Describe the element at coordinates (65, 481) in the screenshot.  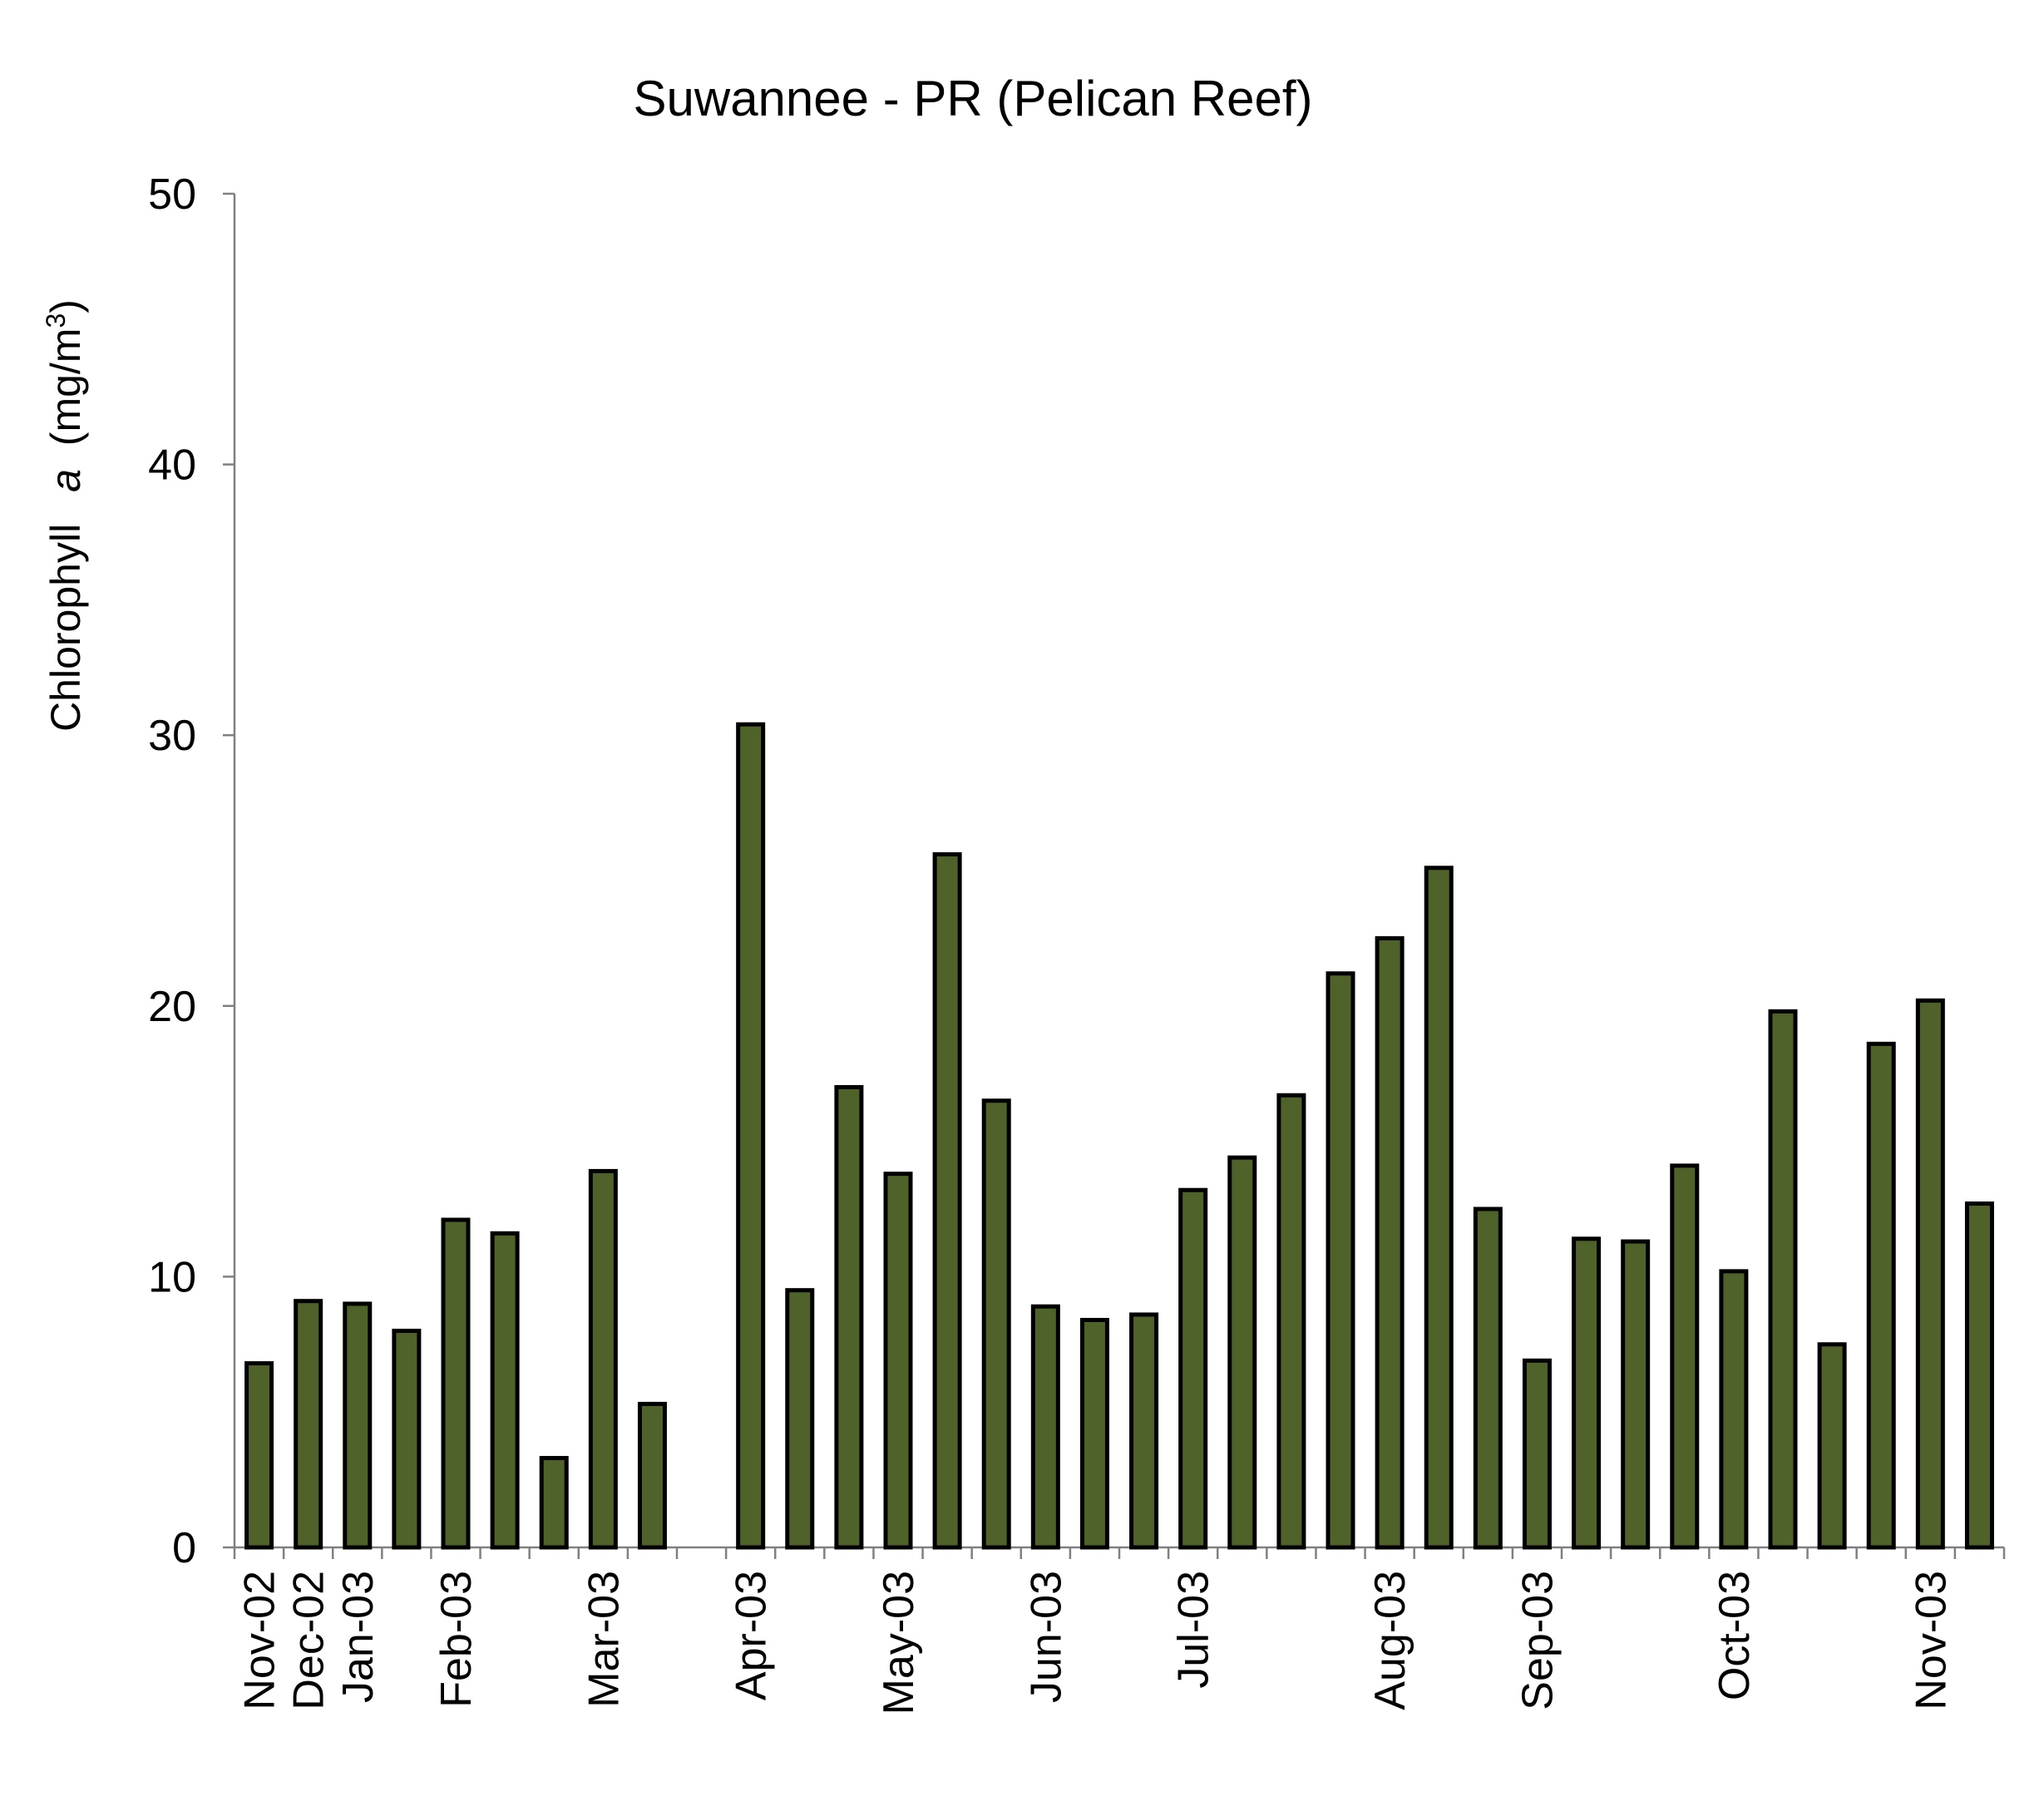
I see `y-axis-title-italic: a` at that location.